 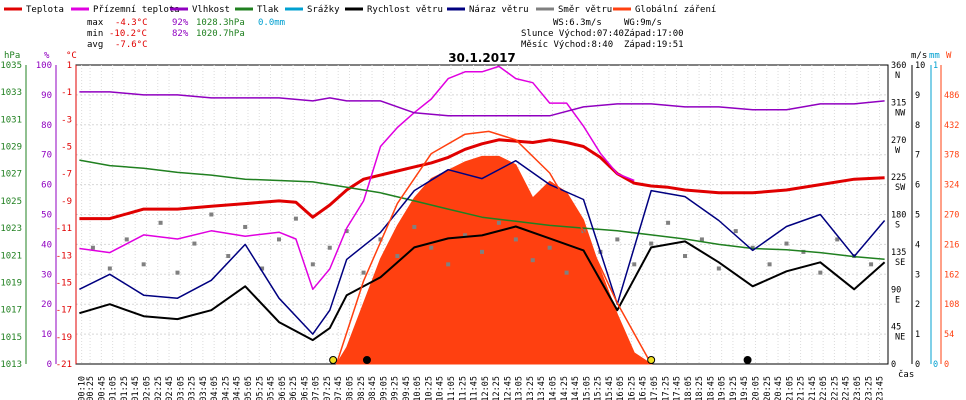 What do you see at coordinates (452, 388) in the screenshot?
I see `x-tick-label: 11:05` at bounding box center [452, 388].